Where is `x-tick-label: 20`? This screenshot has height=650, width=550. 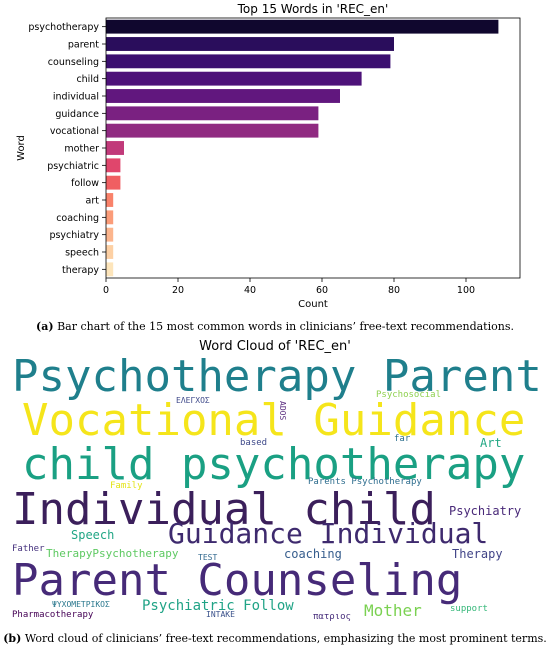
x-tick-label: 20 is located at coordinates (178, 290).